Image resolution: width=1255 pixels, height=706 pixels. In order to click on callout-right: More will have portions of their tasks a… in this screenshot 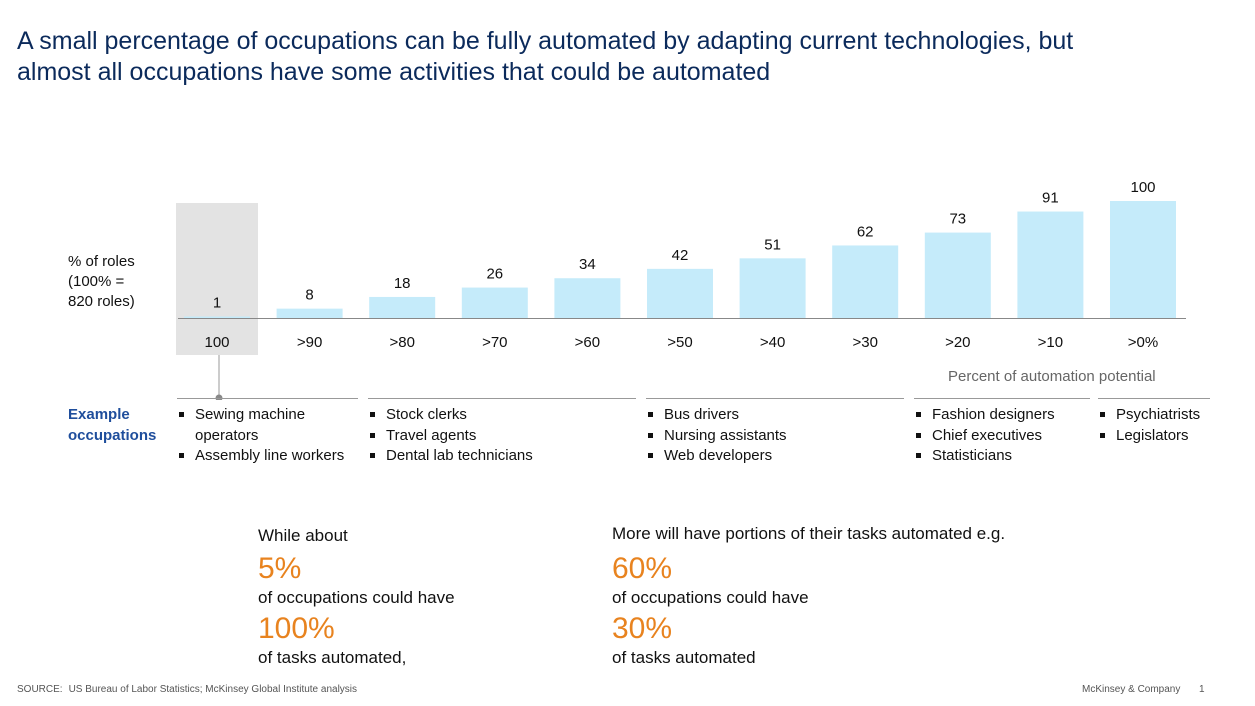, I will do `click(808, 596)`.